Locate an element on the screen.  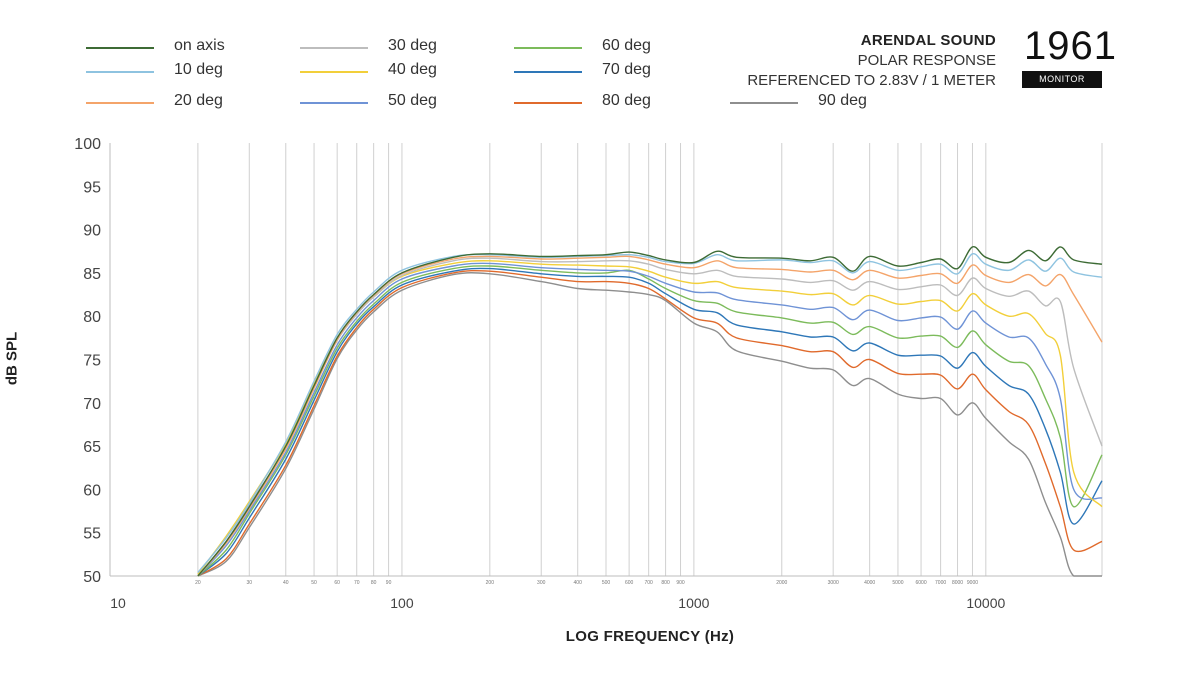
y-tick-label: 65 is located at coordinates (92, 447).